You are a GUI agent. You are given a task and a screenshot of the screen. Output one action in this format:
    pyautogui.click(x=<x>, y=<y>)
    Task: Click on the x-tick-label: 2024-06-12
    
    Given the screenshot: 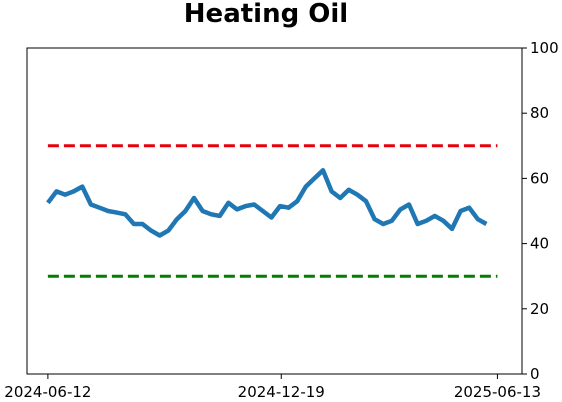 What is the action you would take?
    pyautogui.click(x=47, y=392)
    